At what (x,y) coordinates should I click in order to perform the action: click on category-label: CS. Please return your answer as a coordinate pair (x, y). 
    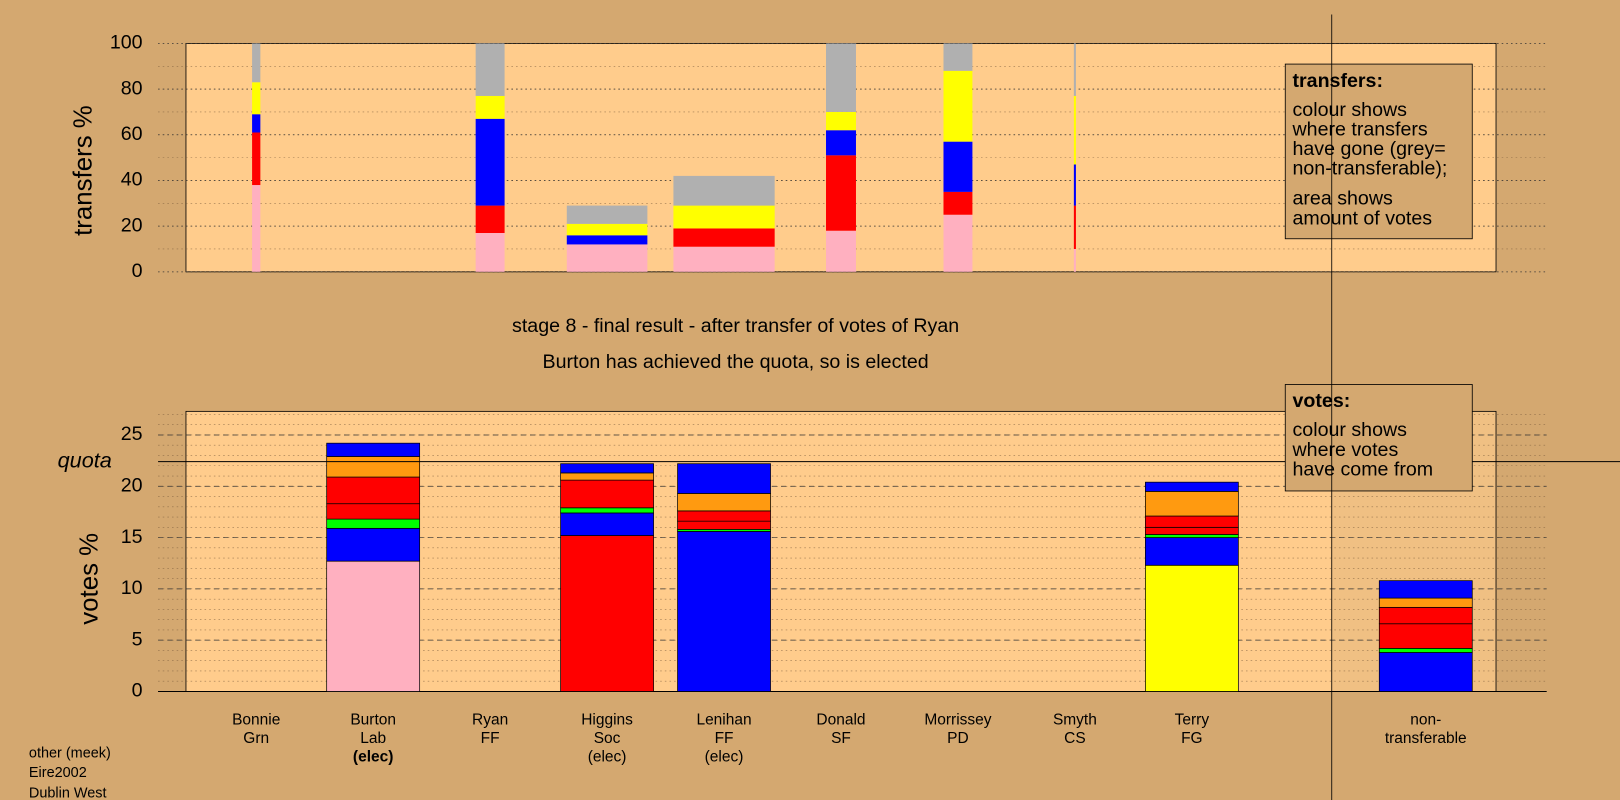
    Looking at the image, I should click on (1075, 738).